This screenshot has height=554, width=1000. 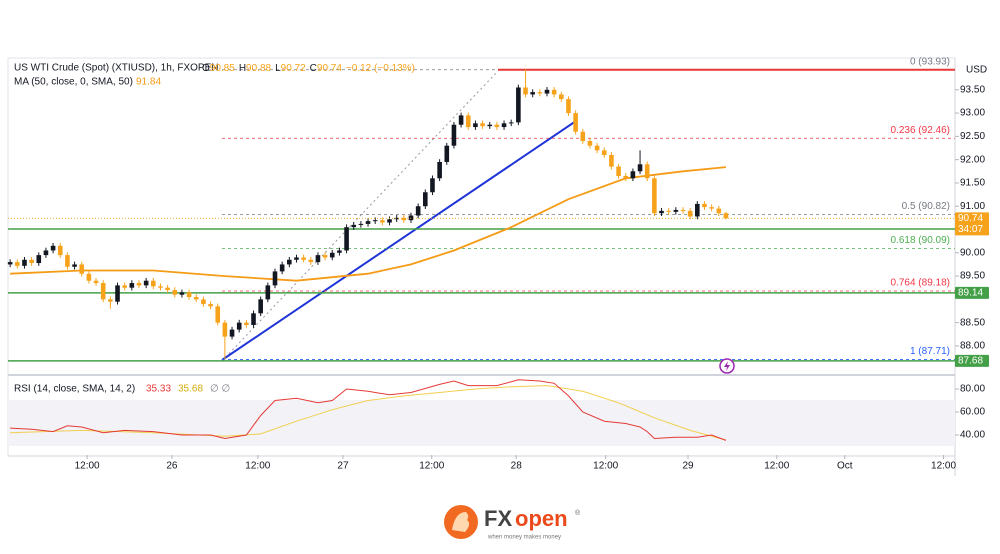 What do you see at coordinates (972, 435) in the screenshot?
I see `rsi-tick-label: 40.00` at bounding box center [972, 435].